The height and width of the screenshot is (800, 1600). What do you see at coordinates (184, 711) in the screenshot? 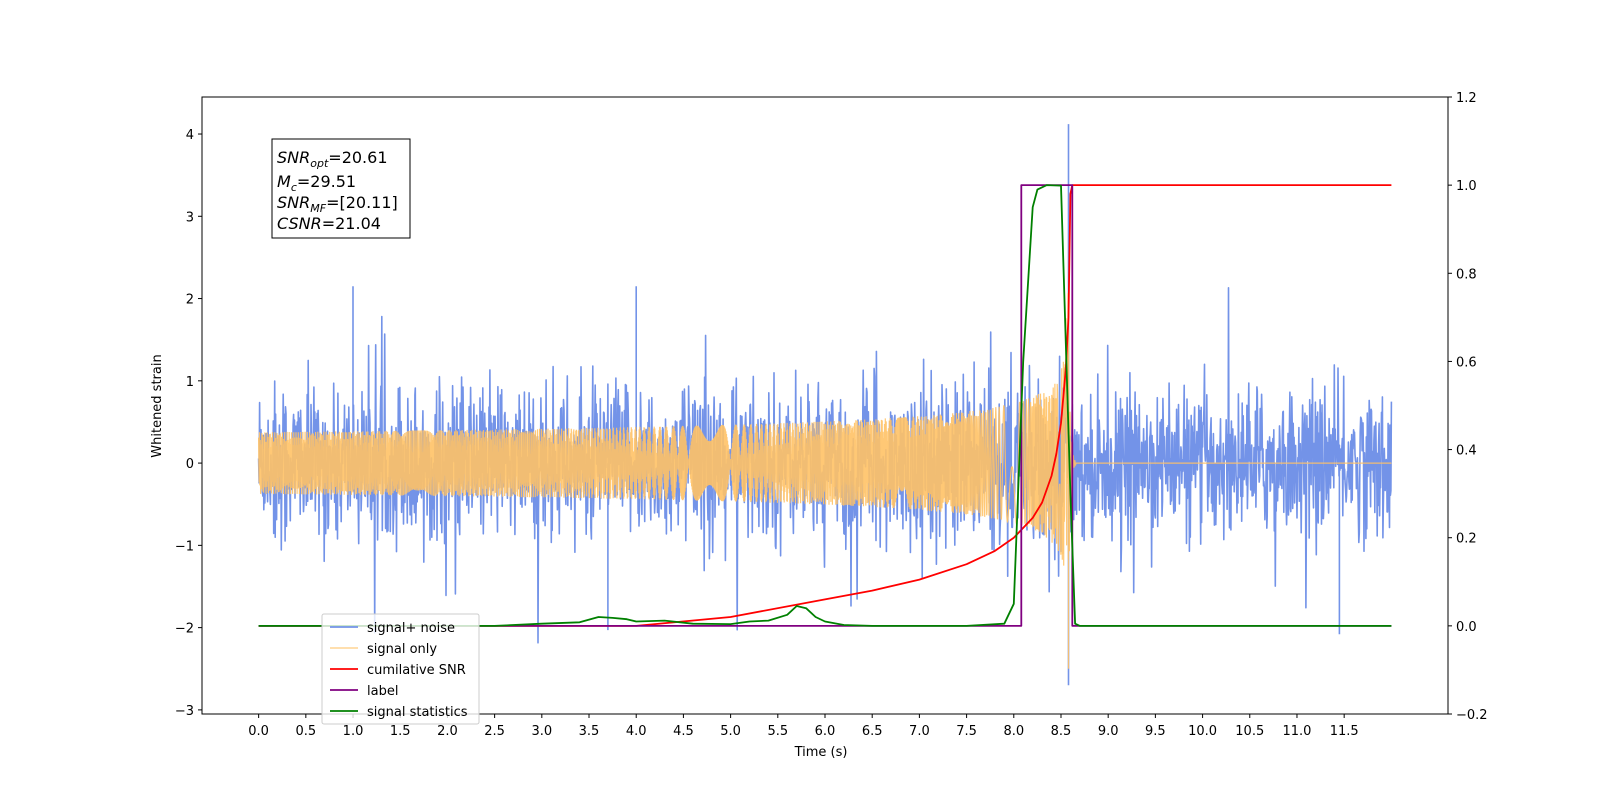
I see `y-left-tick-label: −3` at bounding box center [184, 711].